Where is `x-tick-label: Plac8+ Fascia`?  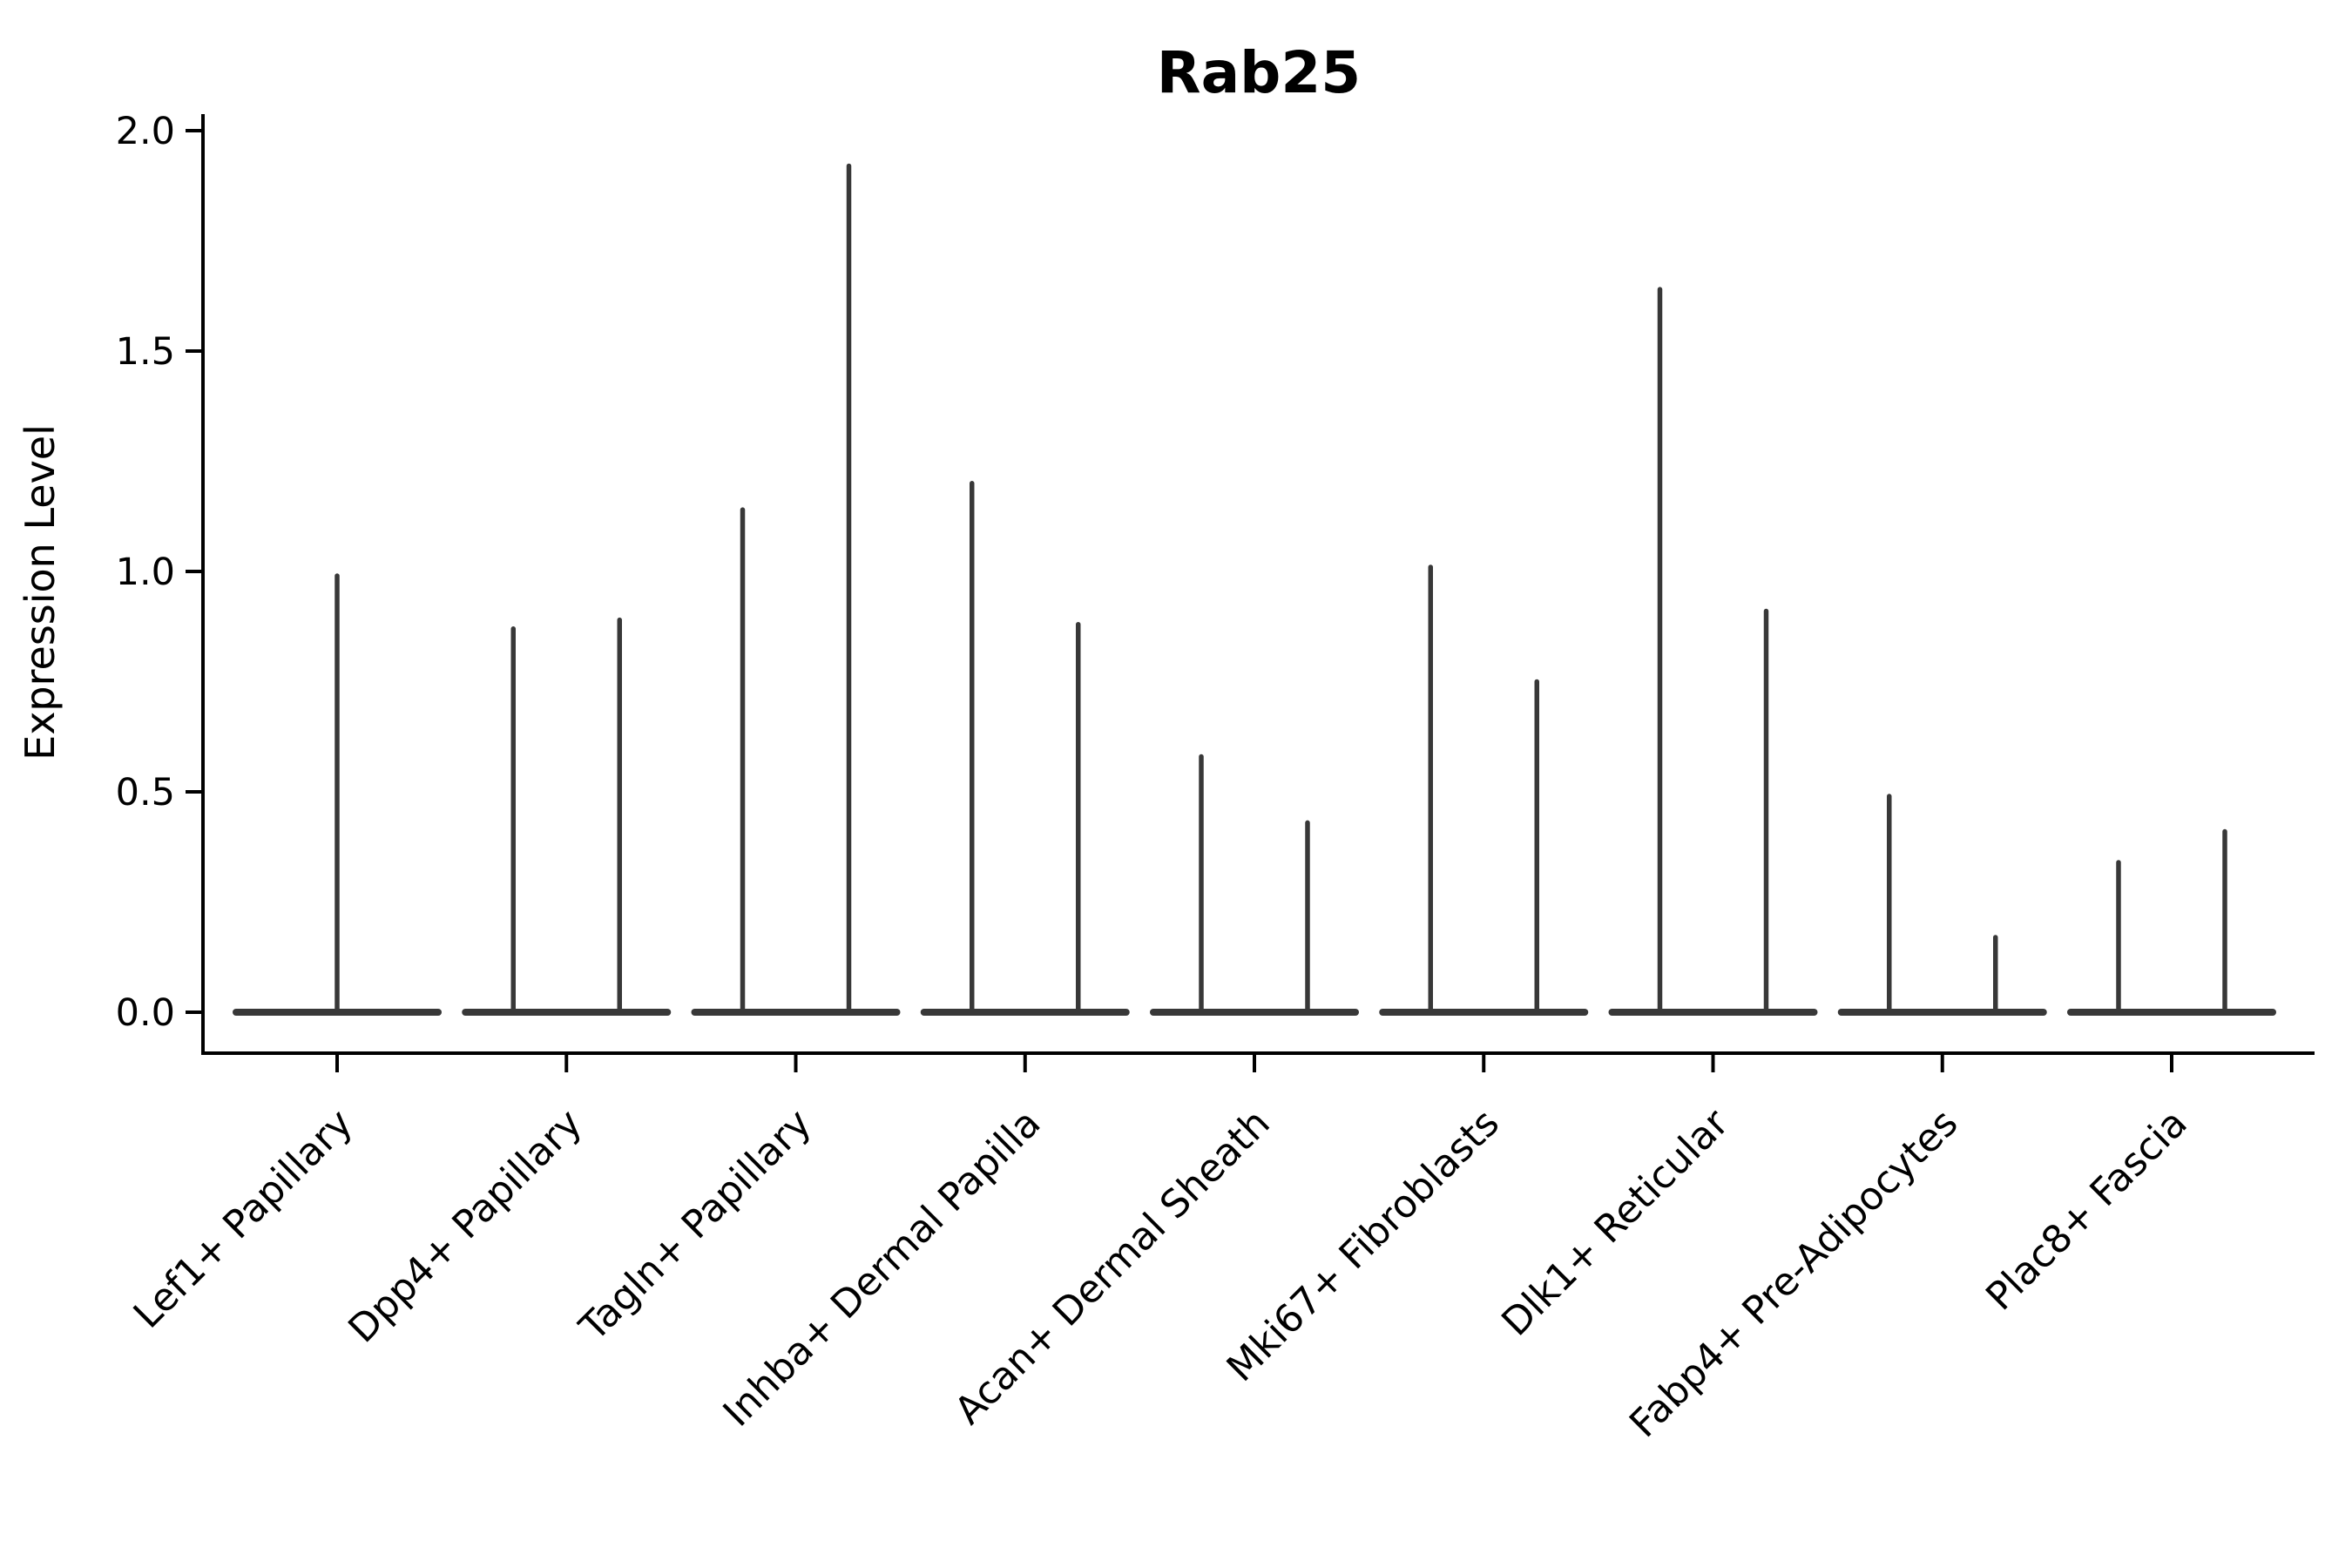
x-tick-label: Plac8+ Fascia is located at coordinates (2086, 1211).